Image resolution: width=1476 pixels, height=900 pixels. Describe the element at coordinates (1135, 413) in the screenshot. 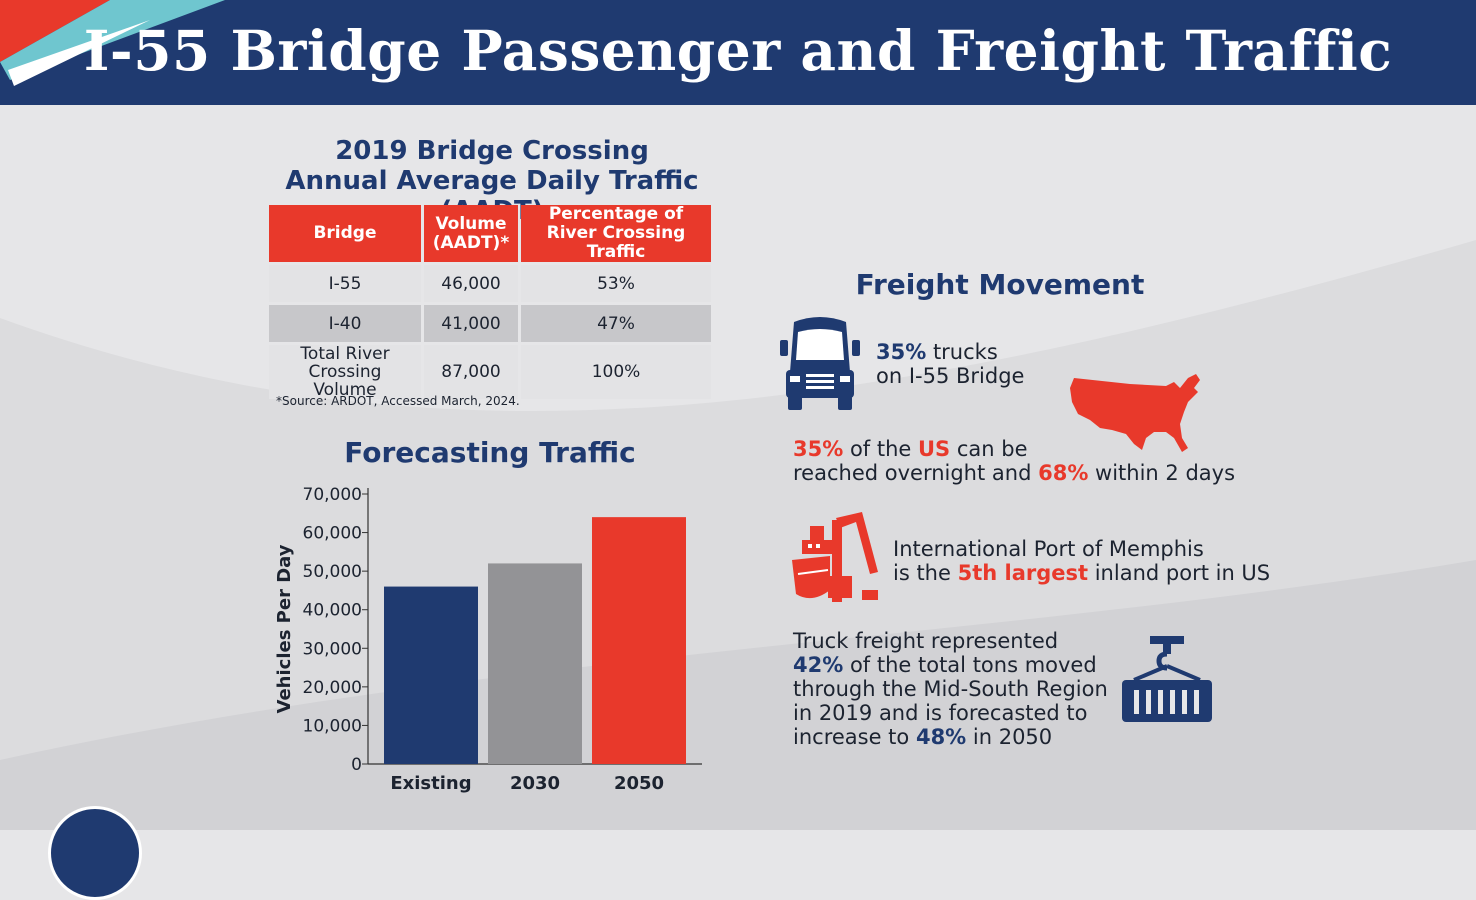

I see `us-map-icon` at that location.